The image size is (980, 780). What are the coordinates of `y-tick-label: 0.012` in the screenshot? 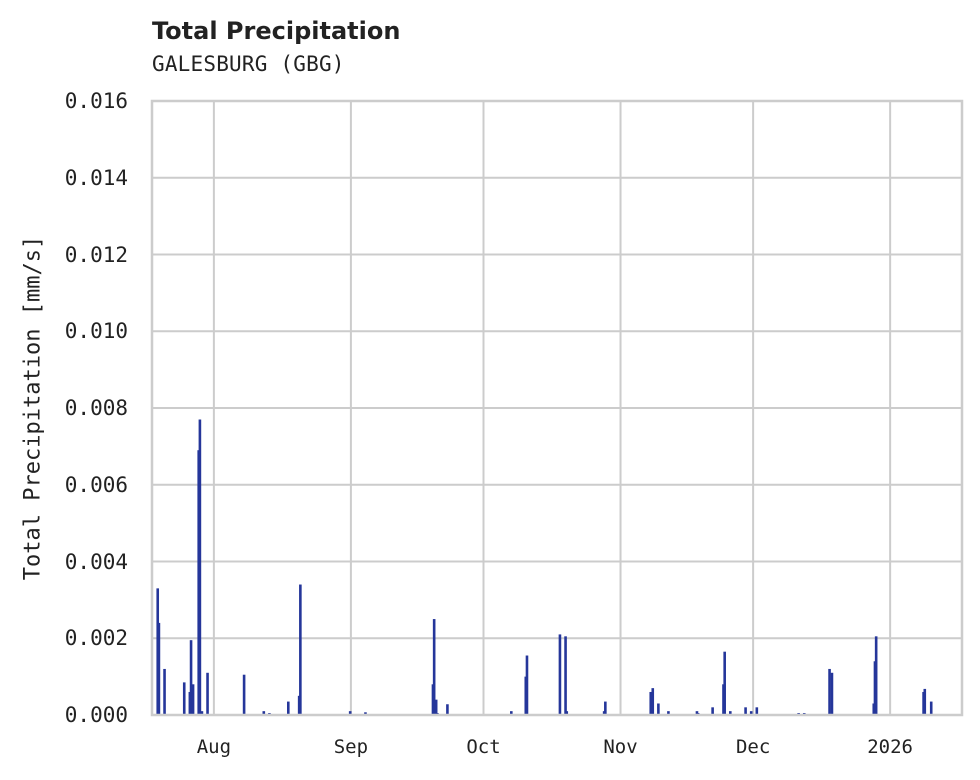 It's located at (96, 254).